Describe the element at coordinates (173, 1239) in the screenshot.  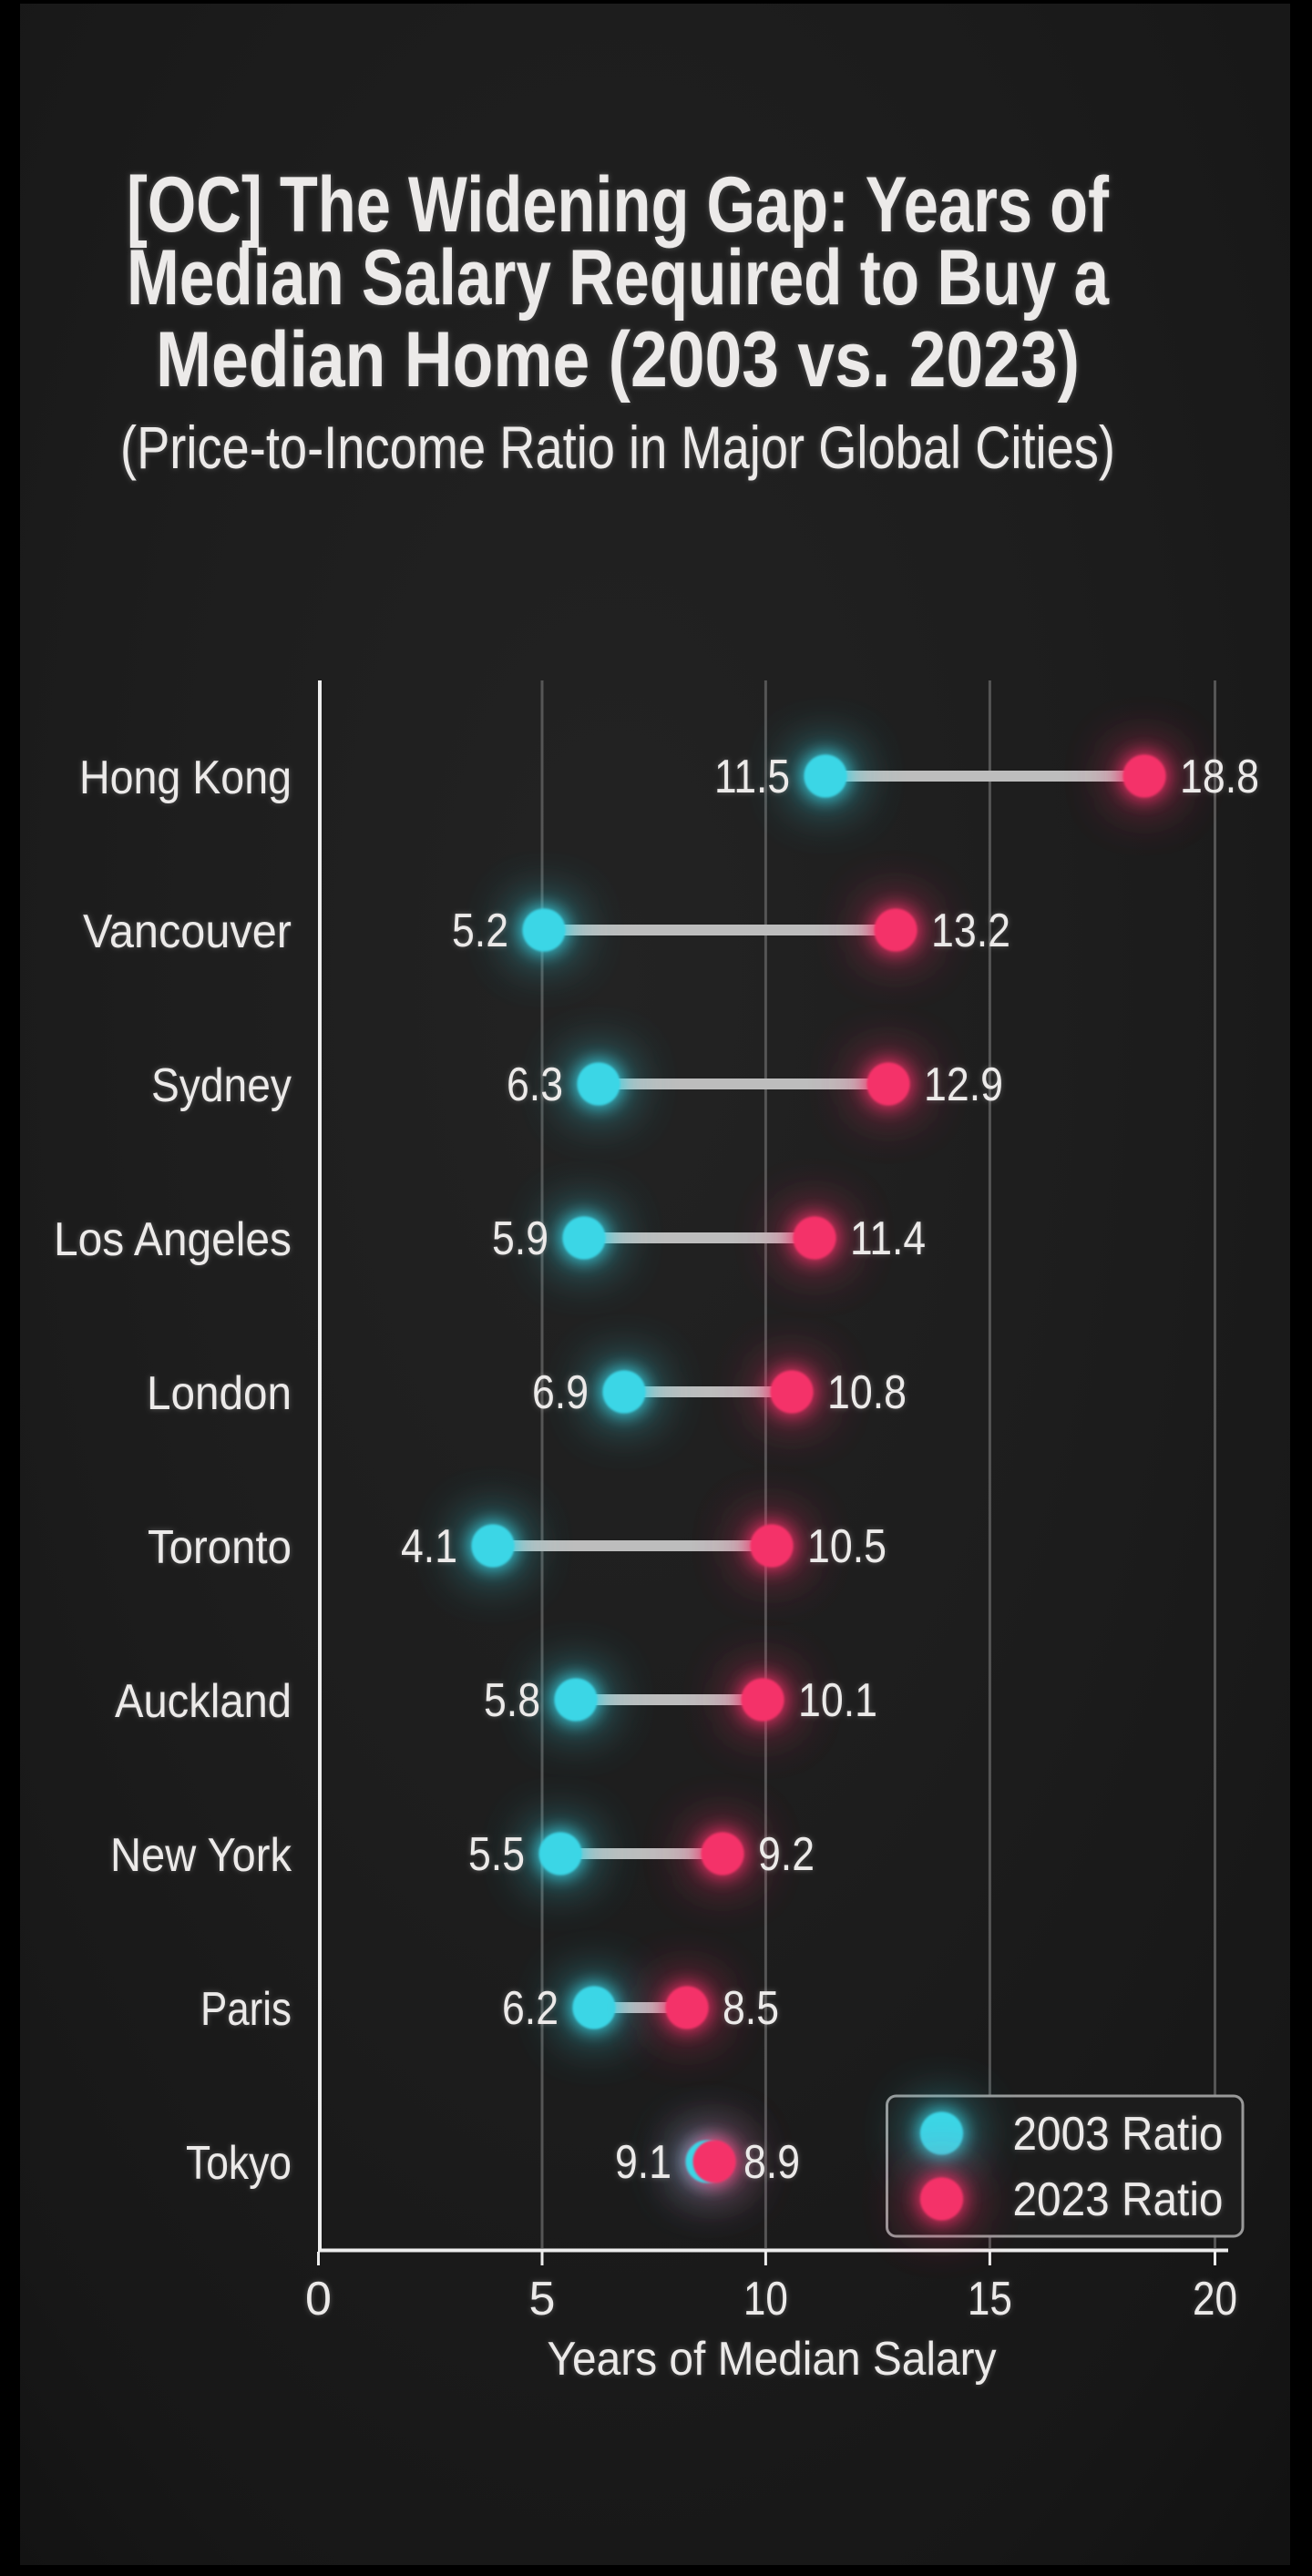
I see `svg-text: Los Angeles` at that location.